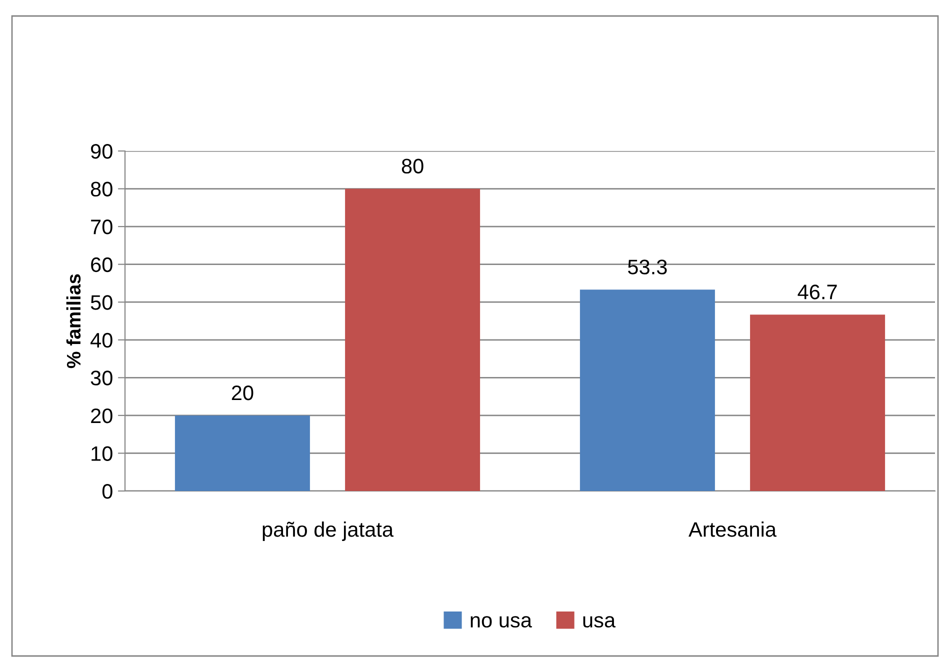 The width and height of the screenshot is (941, 658). I want to click on data-label: 46.7, so click(817, 292).